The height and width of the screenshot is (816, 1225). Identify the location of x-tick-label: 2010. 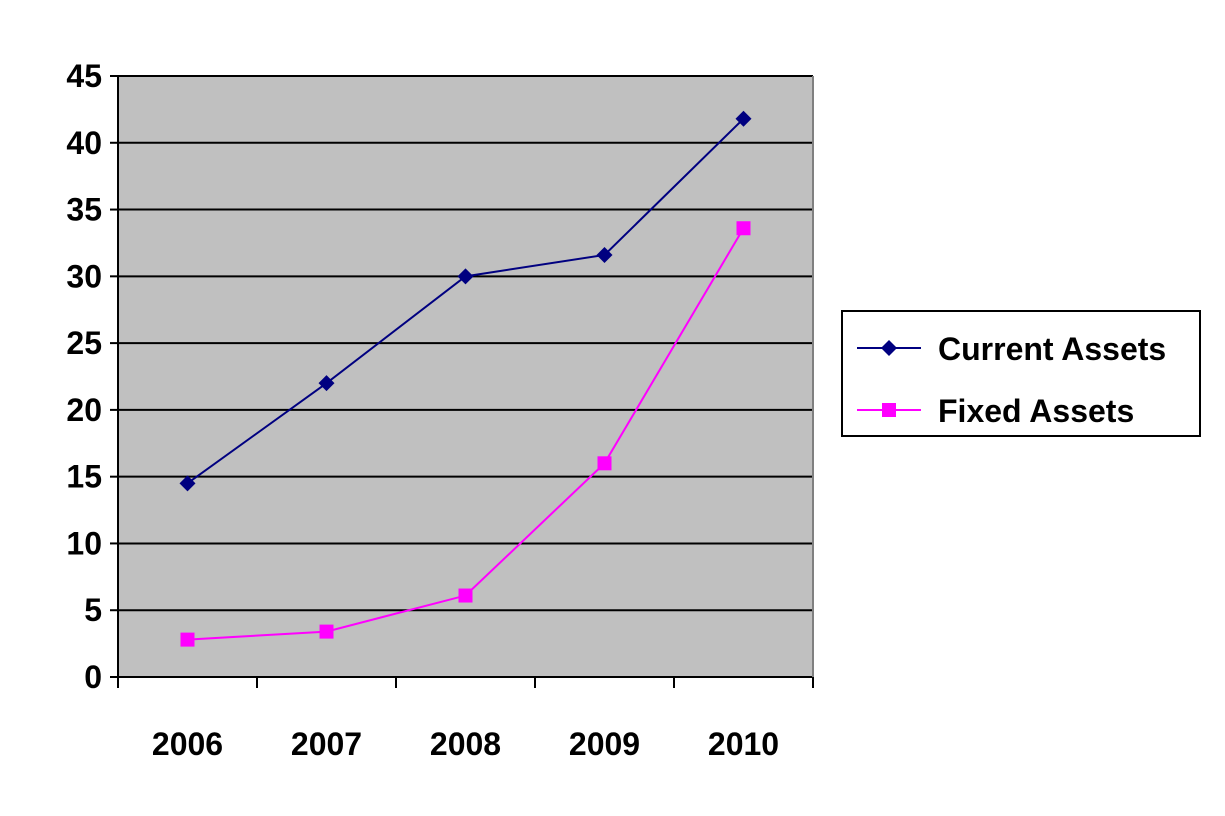
(743, 744).